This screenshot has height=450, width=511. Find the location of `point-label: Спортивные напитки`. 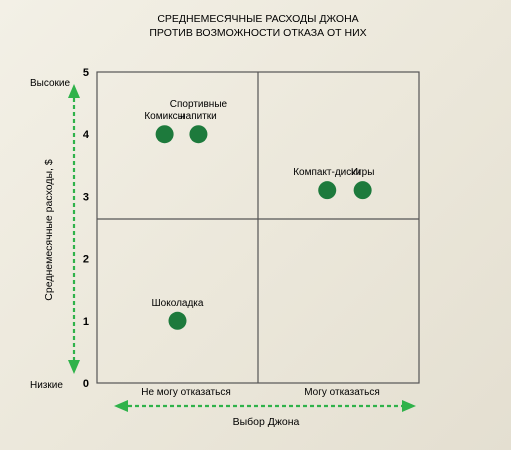

point-label: Спортивные напитки is located at coordinates (199, 110).